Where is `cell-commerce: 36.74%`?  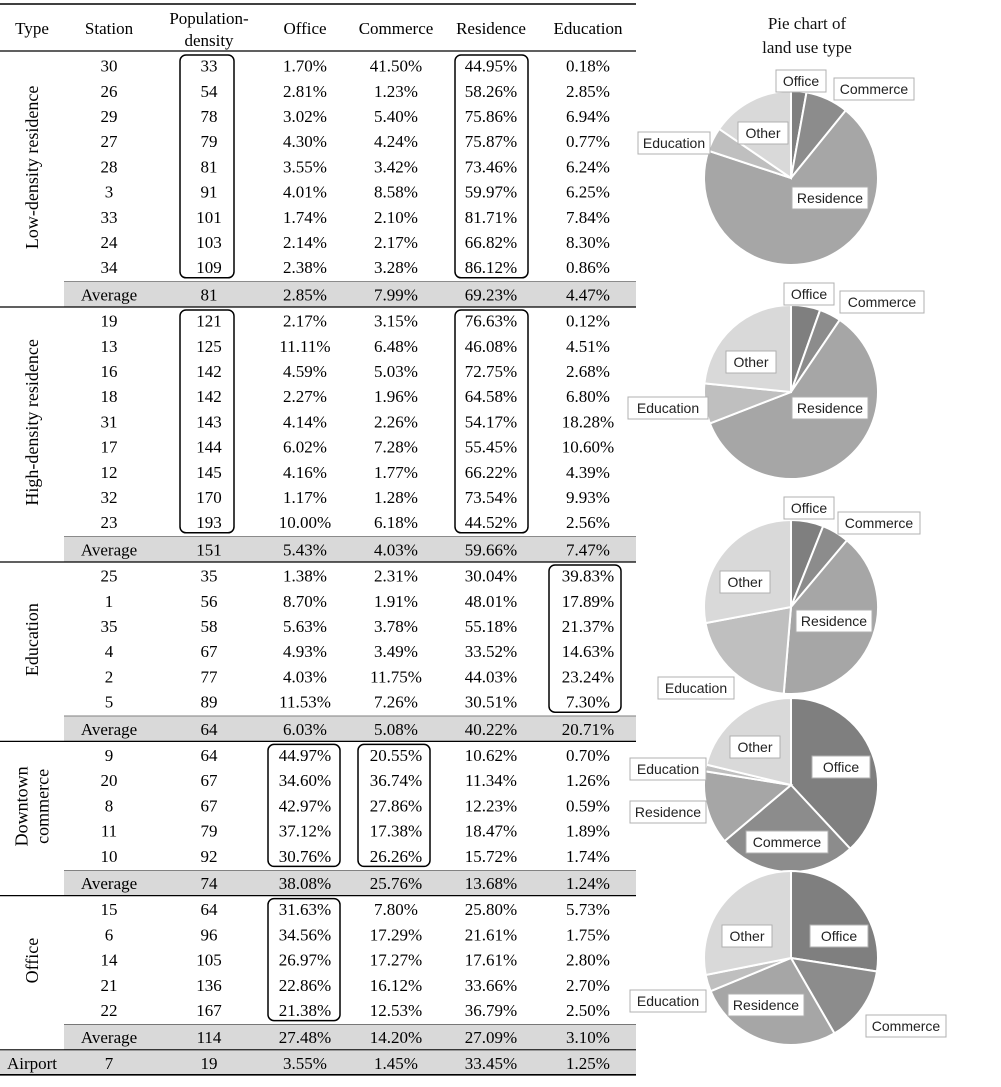 cell-commerce: 36.74% is located at coordinates (396, 780).